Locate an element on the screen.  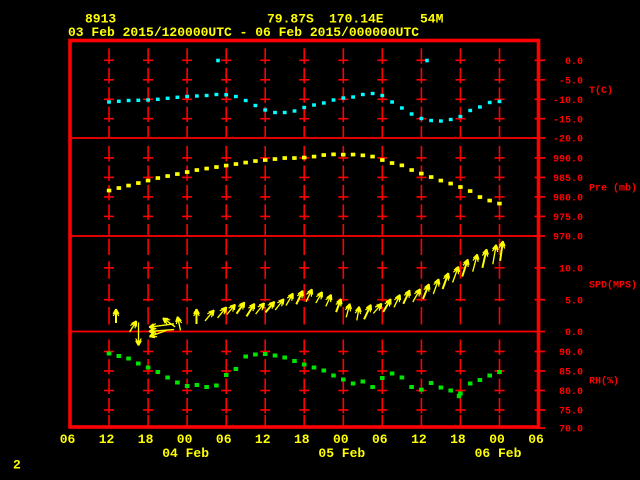
svg-text: 990.0 is located at coordinates (568, 160).